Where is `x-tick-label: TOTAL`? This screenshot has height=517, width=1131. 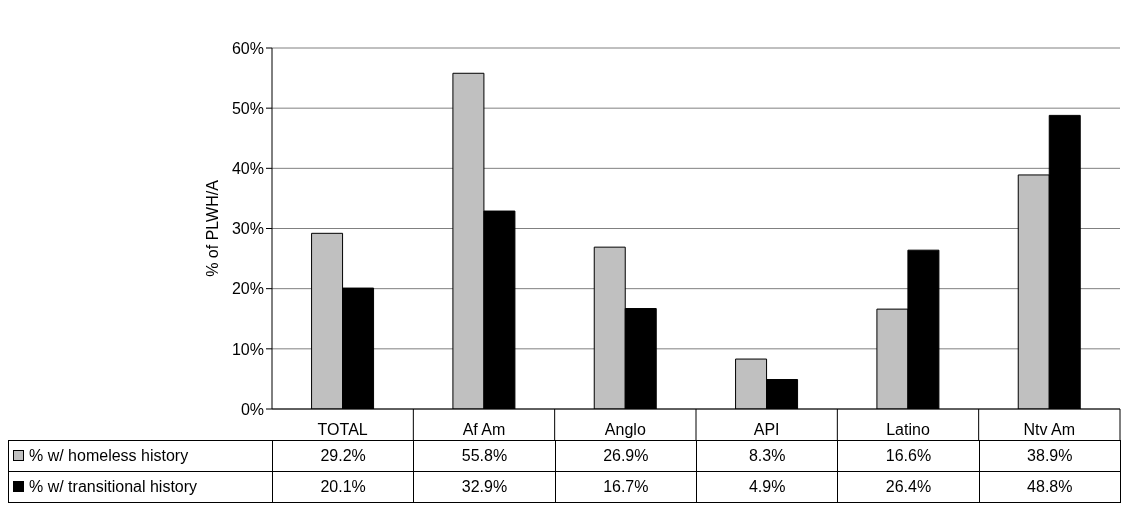
x-tick-label: TOTAL is located at coordinates (342, 429).